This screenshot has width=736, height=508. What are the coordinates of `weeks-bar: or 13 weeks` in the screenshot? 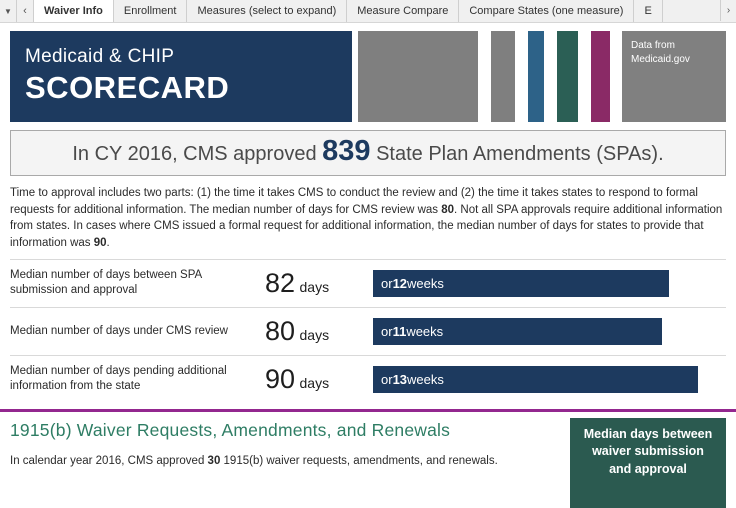 It's located at (535, 379).